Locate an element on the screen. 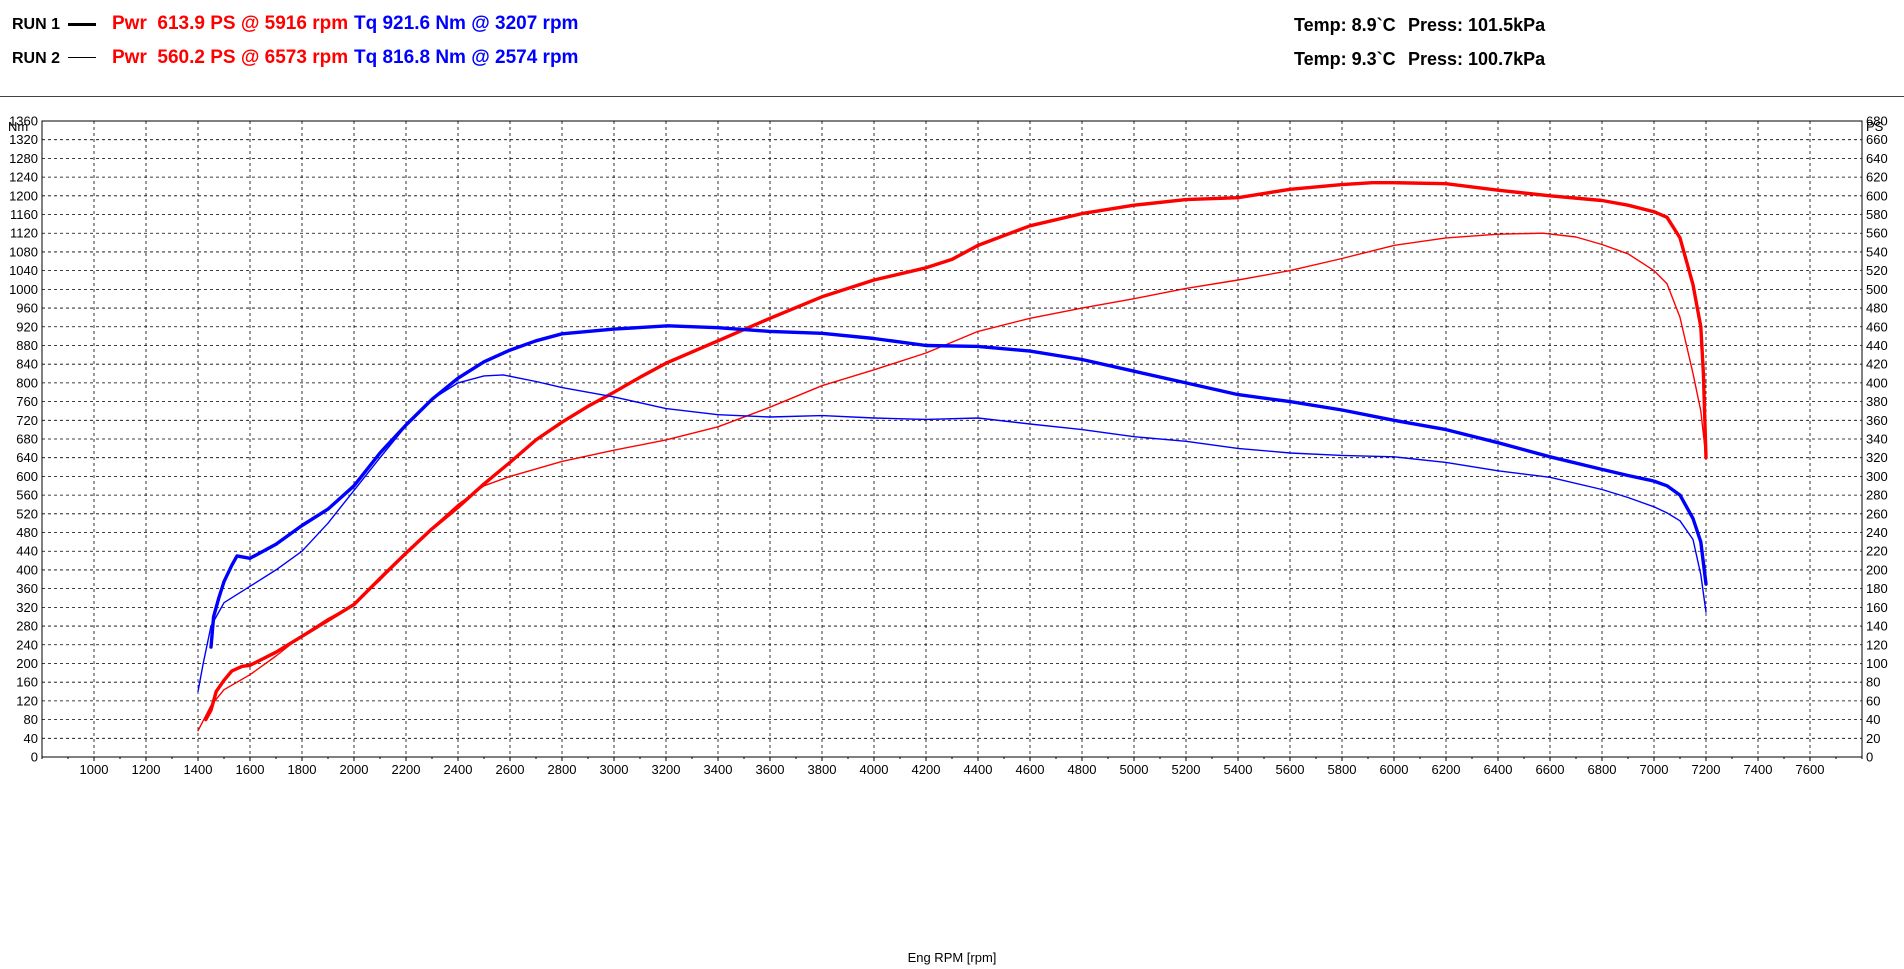 This screenshot has height=969, width=1904. y-left-tick-label: 1120 is located at coordinates (24, 233).